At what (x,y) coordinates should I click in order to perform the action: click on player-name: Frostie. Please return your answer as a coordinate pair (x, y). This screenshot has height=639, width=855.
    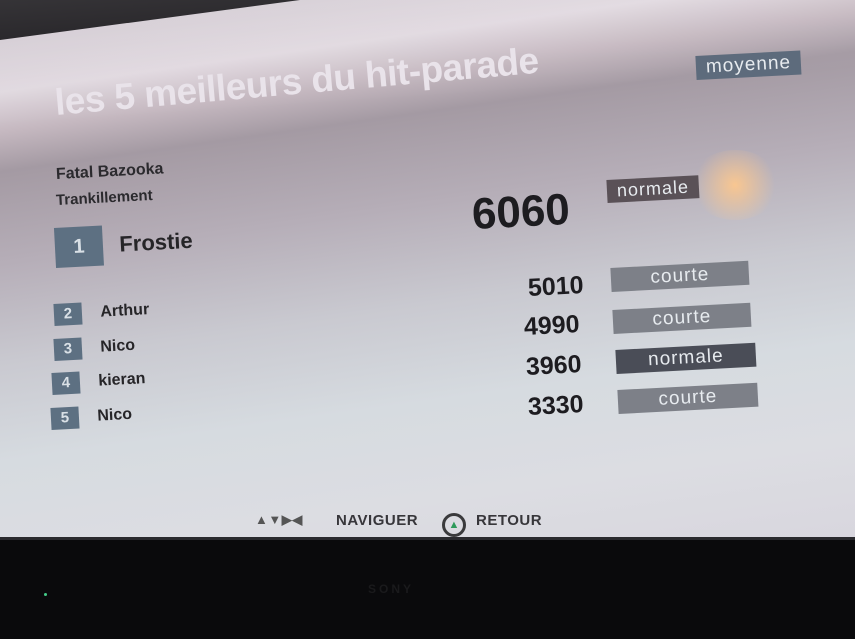
    Looking at the image, I should click on (156, 242).